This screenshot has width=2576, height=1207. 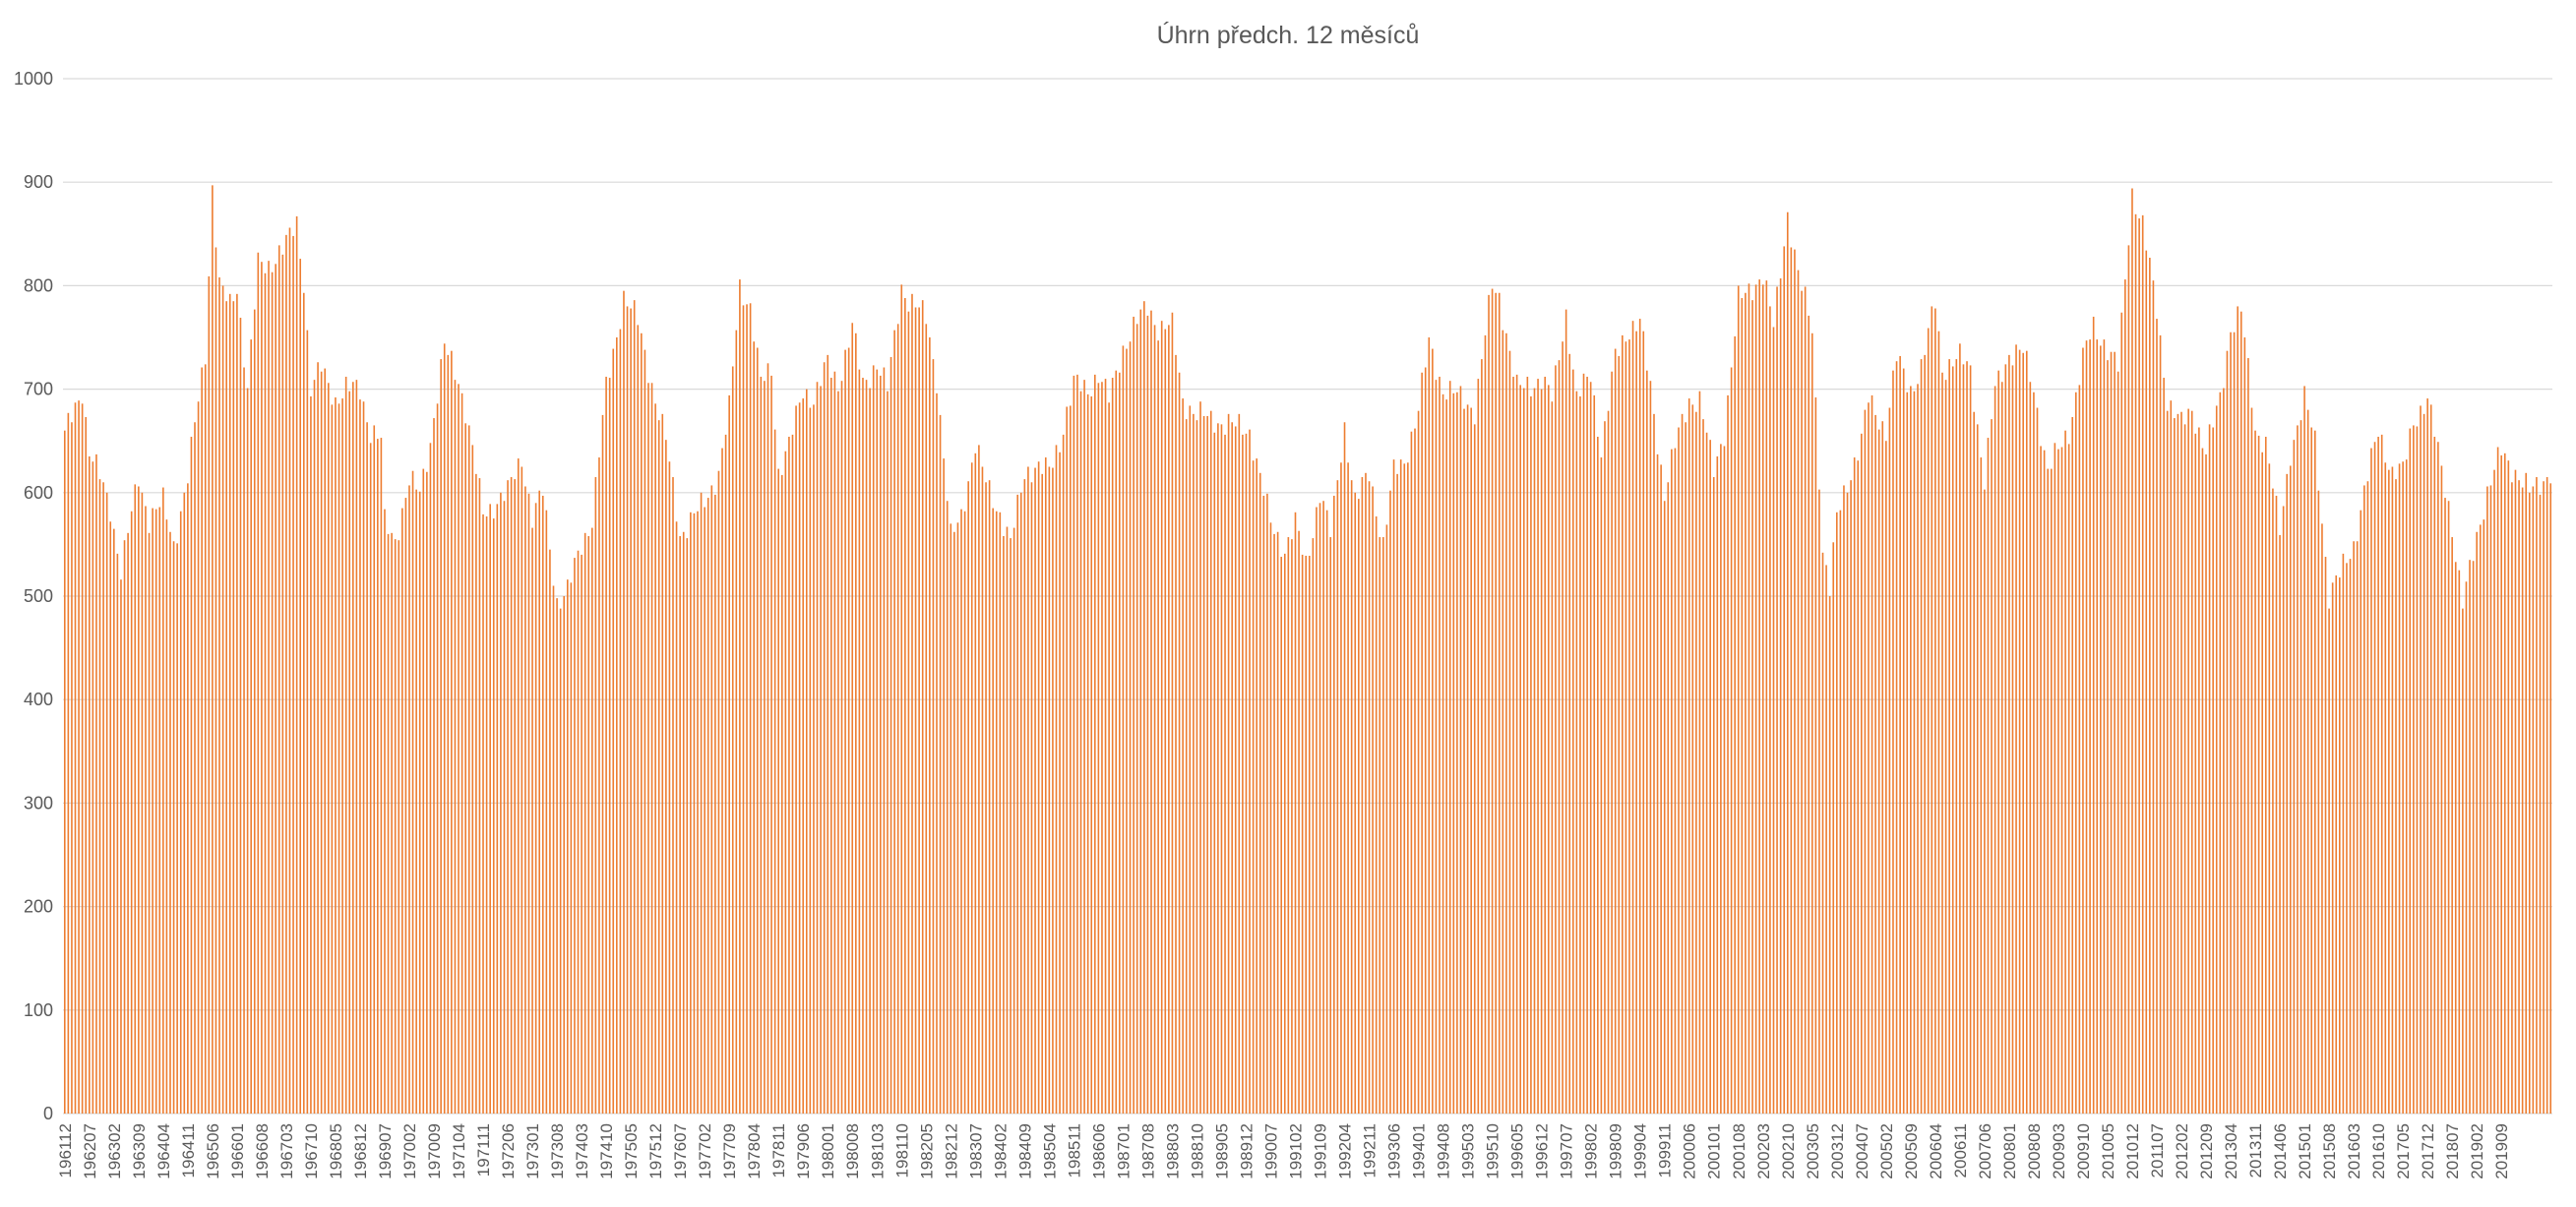 What do you see at coordinates (1147, 1151) in the screenshot?
I see `x-tick-label: 198708` at bounding box center [1147, 1151].